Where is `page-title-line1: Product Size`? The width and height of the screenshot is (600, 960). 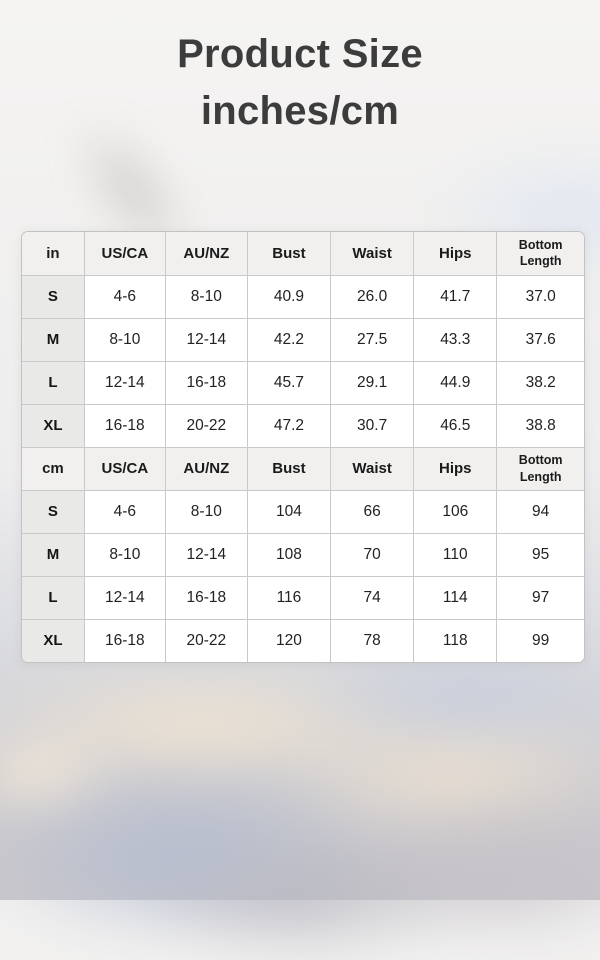
page-title-line1: Product Size is located at coordinates (300, 54).